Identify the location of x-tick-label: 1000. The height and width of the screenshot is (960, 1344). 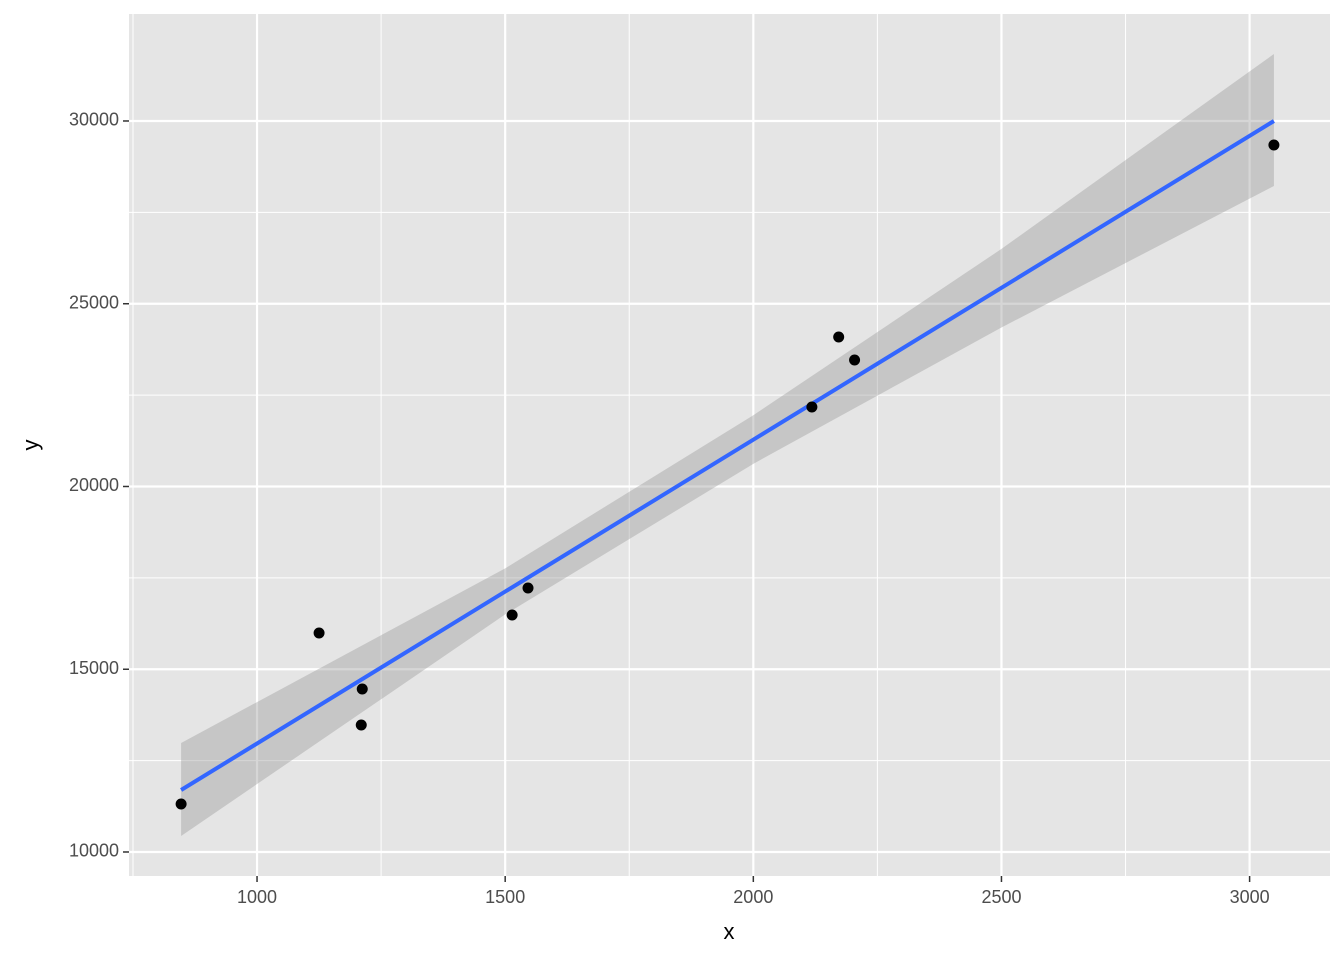
(257, 897).